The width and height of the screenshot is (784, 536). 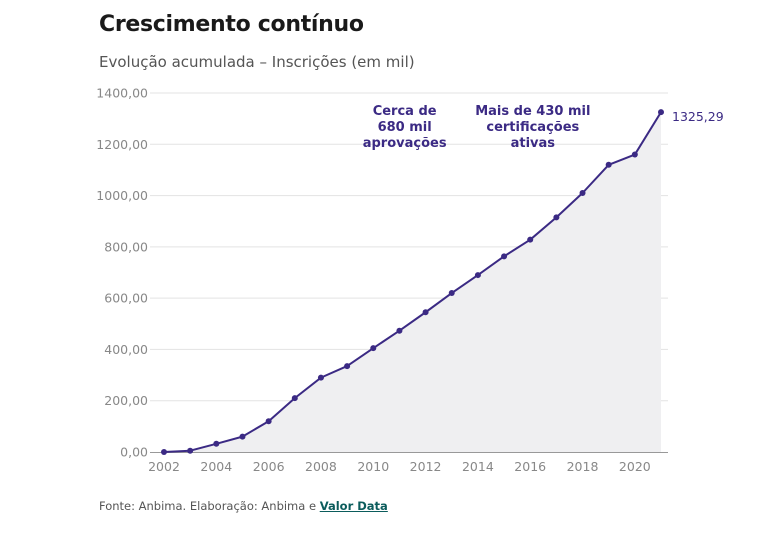 I want to click on x-tick-label: 2014, so click(x=478, y=466).